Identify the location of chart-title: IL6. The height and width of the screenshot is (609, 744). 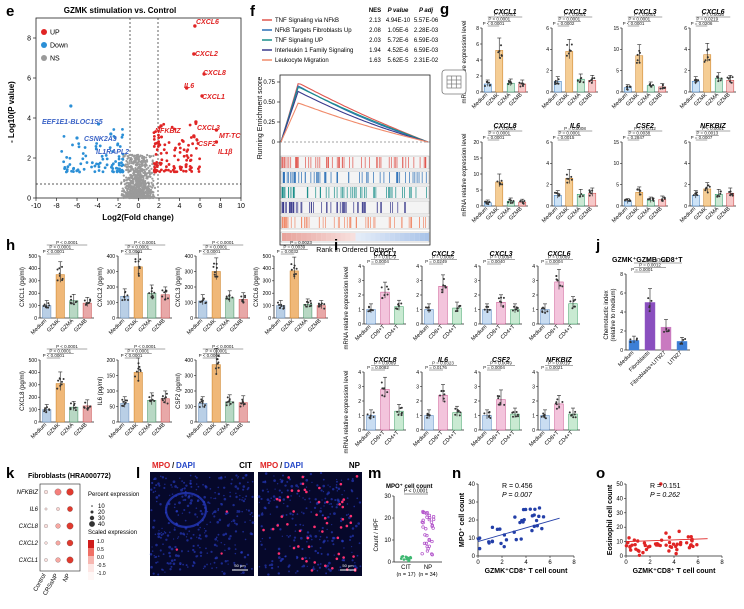
(443, 360).